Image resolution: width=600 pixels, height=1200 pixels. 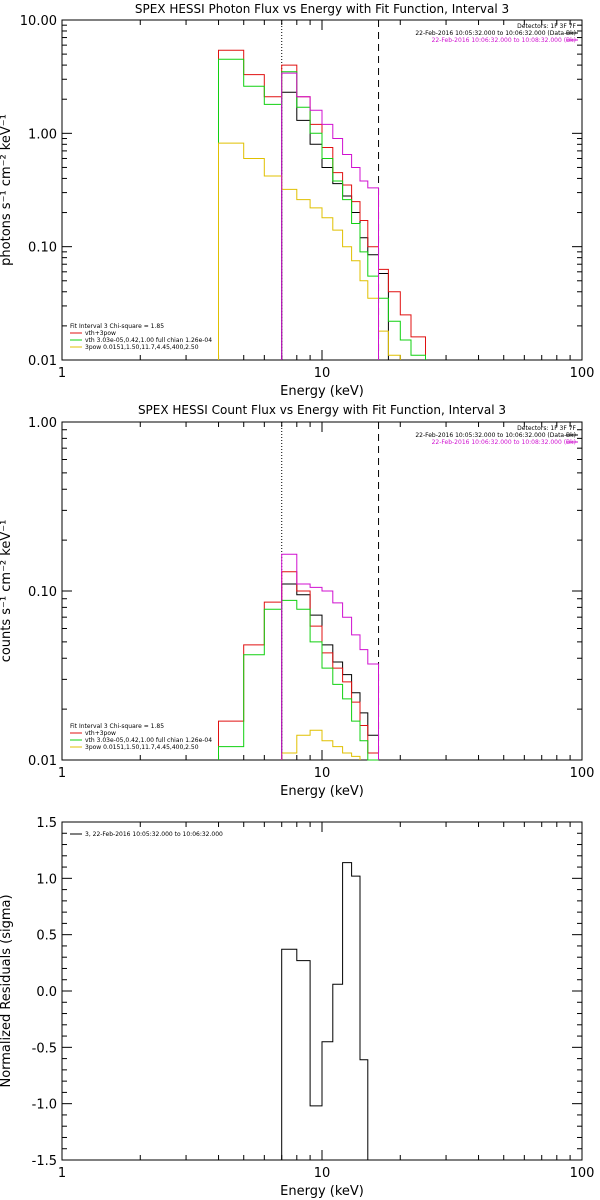 I want to click on y-tick-label: 1.0, so click(x=46, y=879).